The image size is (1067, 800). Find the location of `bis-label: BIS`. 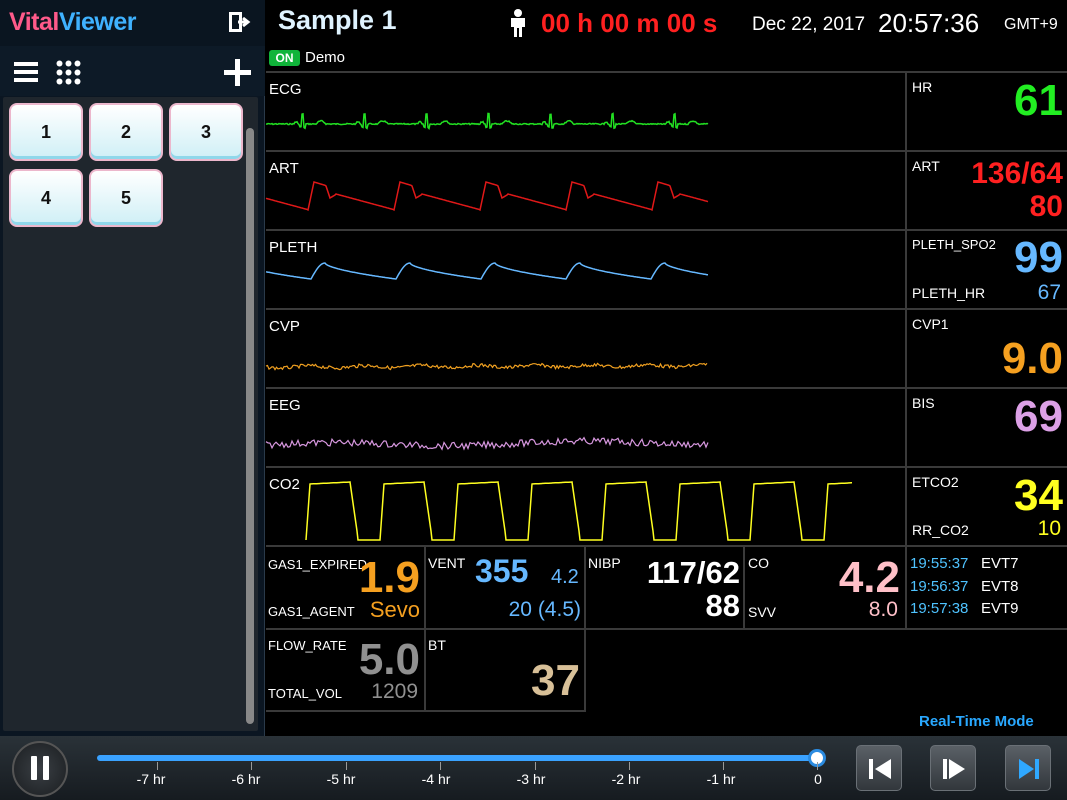

bis-label: BIS is located at coordinates (923, 403).